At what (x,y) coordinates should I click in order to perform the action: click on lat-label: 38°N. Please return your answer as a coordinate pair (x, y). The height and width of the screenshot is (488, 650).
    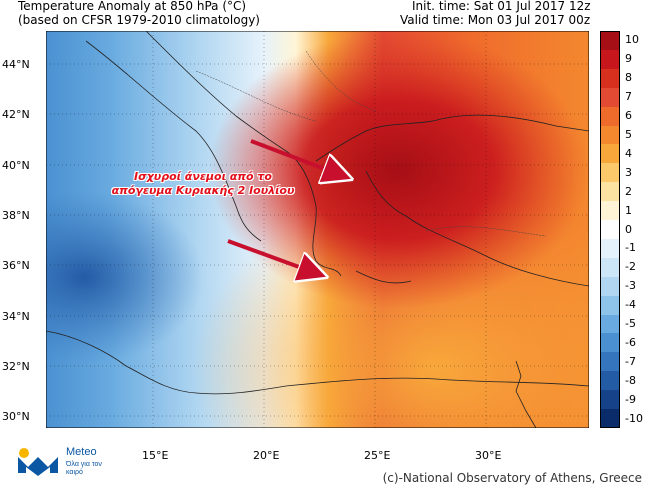
    Looking at the image, I should click on (16, 215).